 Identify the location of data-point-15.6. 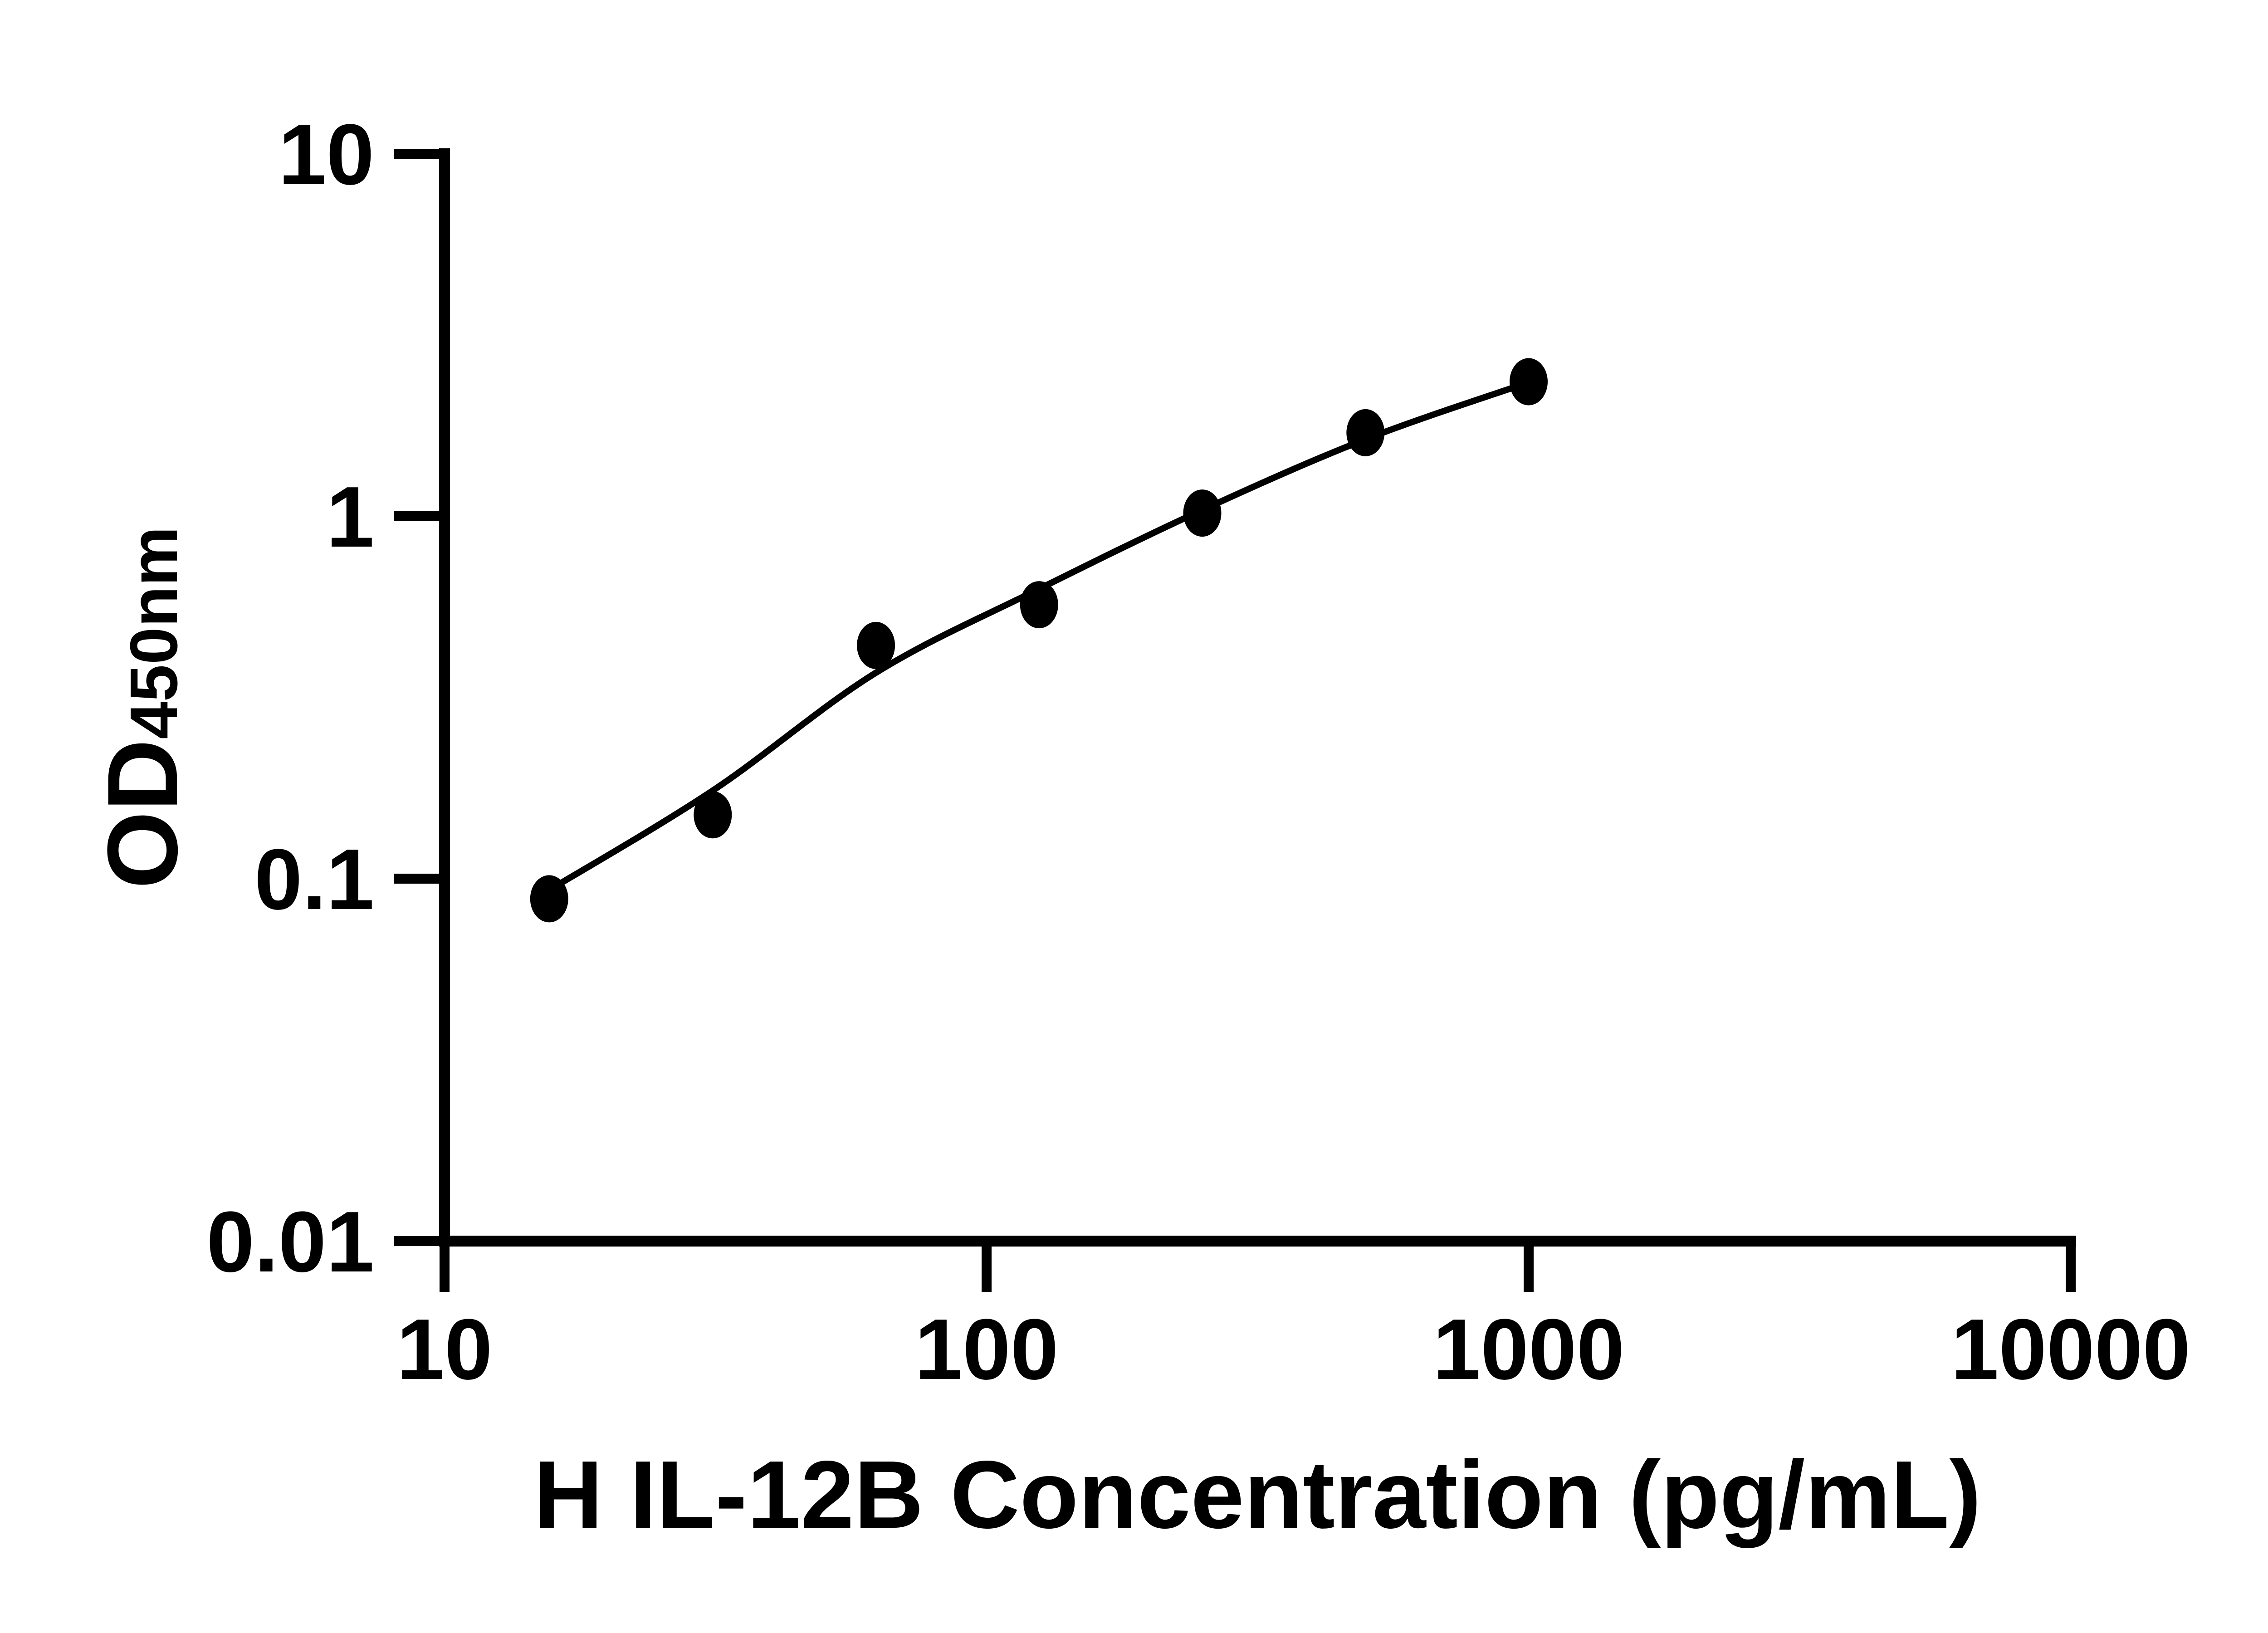
(549, 899).